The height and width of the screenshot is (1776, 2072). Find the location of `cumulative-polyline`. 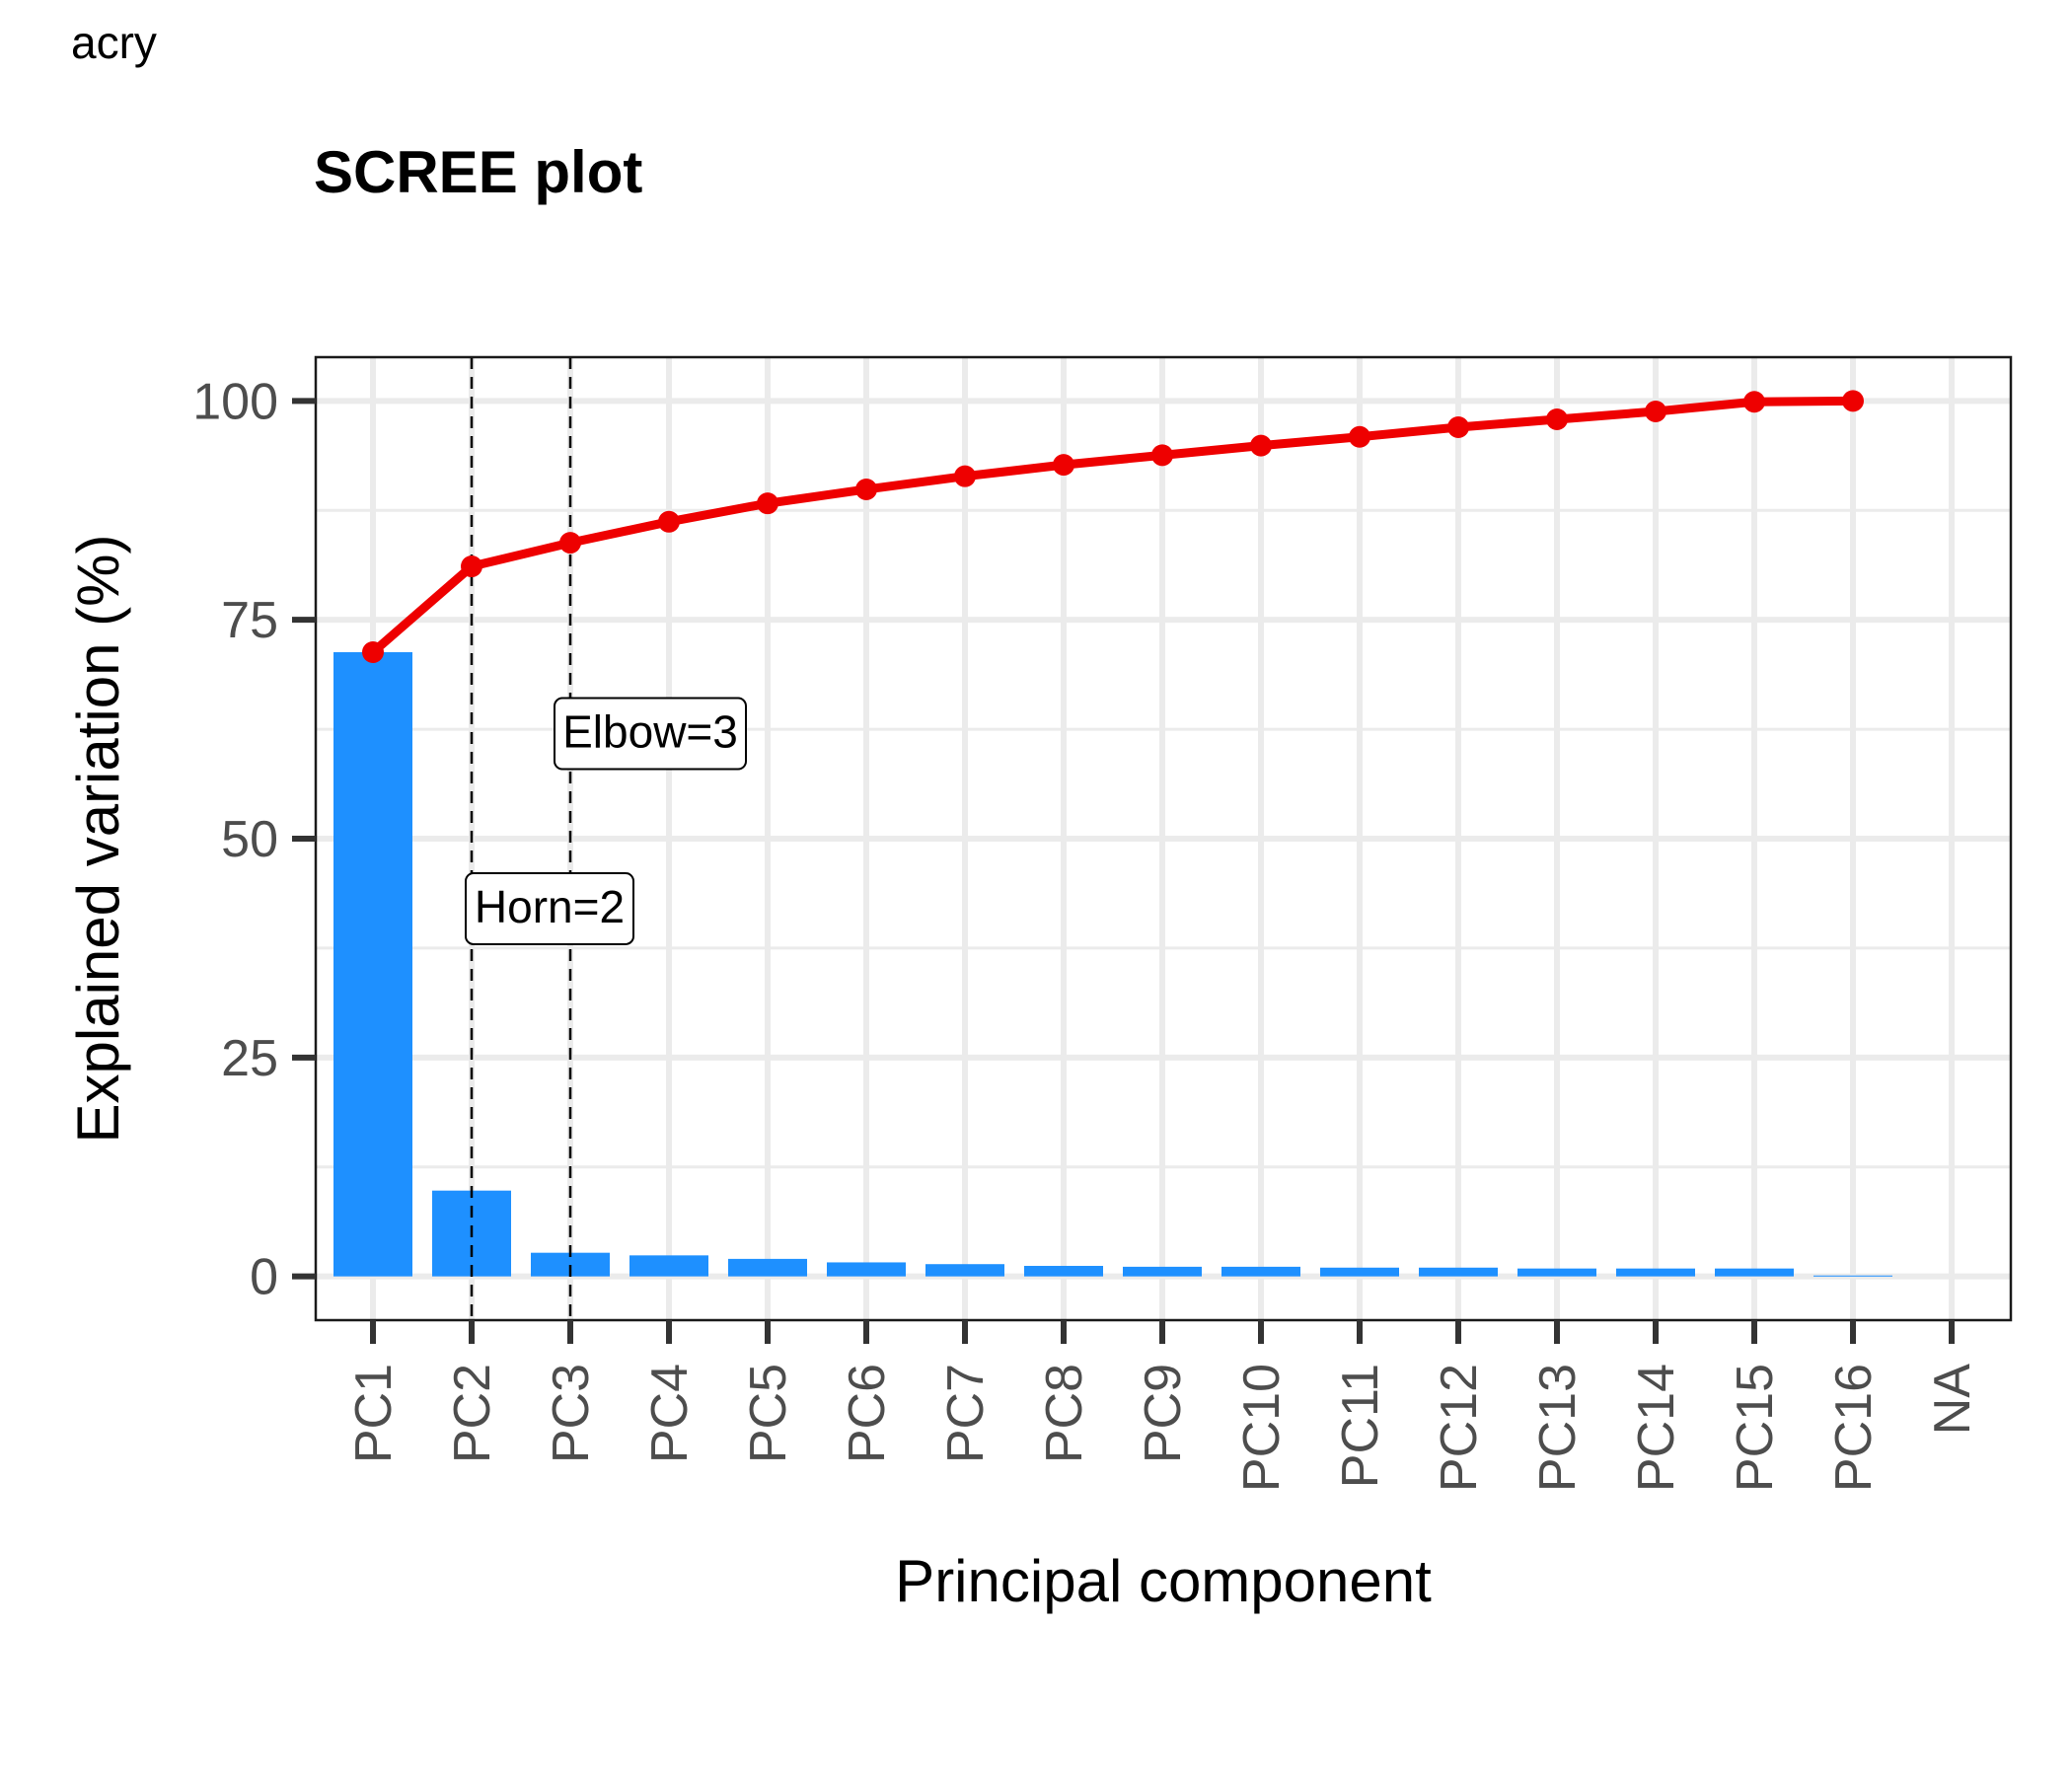

cumulative-polyline is located at coordinates (1112, 526).